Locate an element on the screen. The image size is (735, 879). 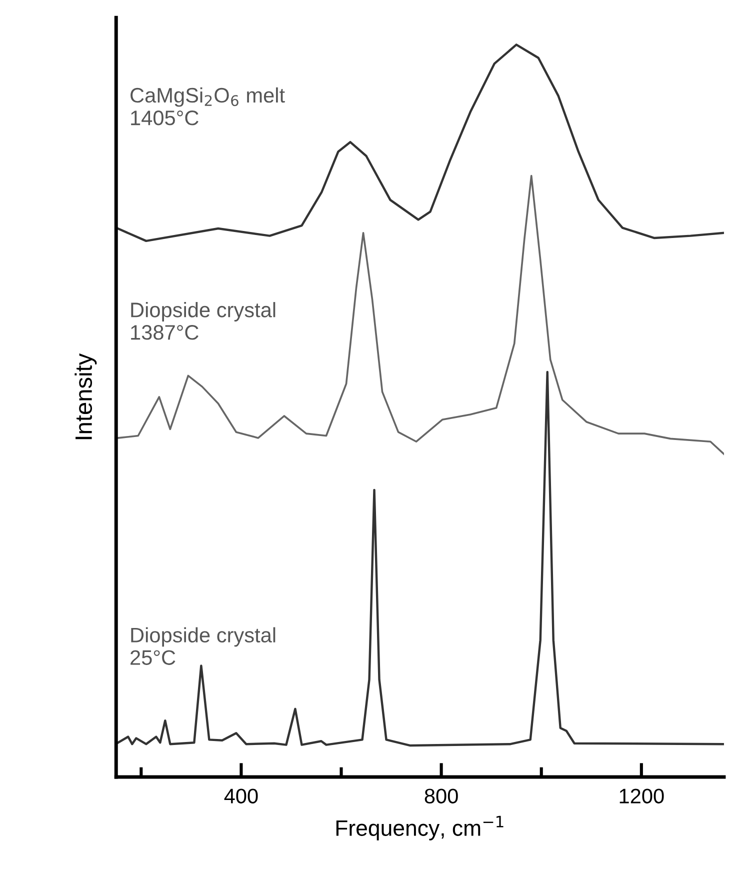
text: Diopside crystal 1387°C is located at coordinates (203, 321).